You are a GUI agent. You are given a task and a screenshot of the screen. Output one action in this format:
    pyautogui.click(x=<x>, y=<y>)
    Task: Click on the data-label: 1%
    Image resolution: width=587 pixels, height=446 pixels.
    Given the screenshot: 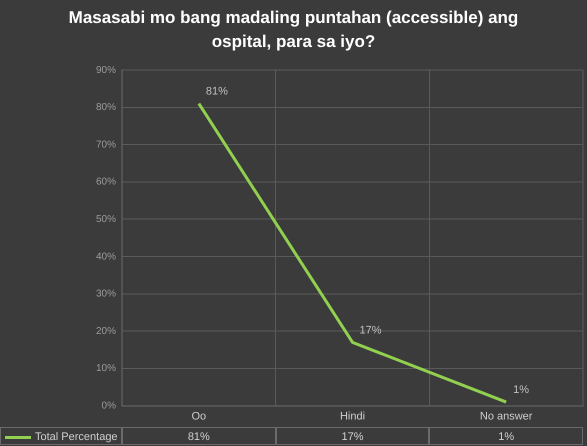 What is the action you would take?
    pyautogui.click(x=506, y=436)
    